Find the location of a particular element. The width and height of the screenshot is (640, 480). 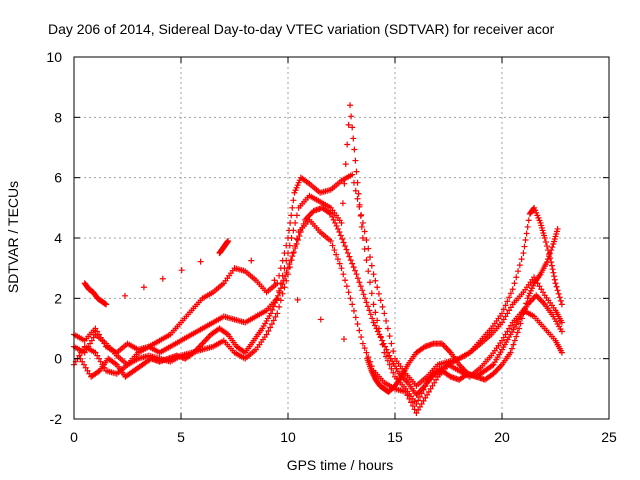

x-tick-label: 15 is located at coordinates (395, 437).